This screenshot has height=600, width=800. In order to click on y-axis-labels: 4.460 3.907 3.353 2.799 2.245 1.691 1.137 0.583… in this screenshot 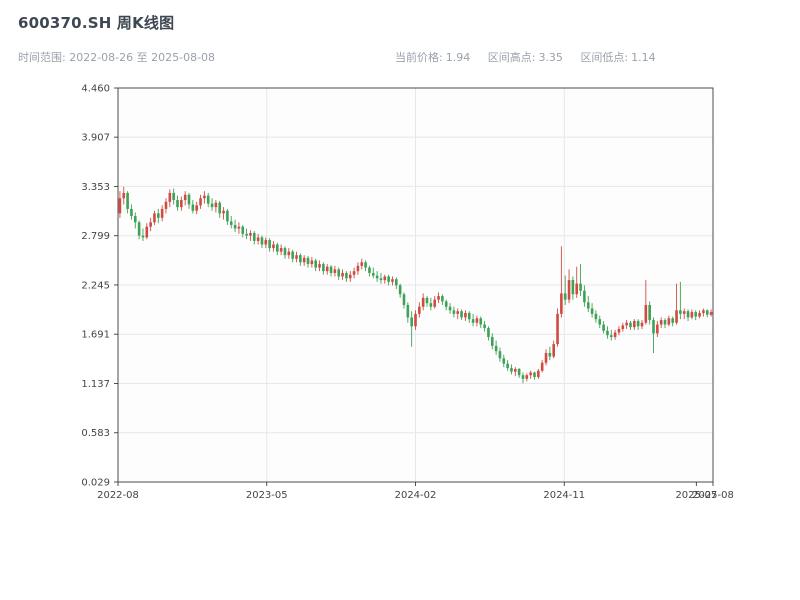, I will do `click(99, 286)`.